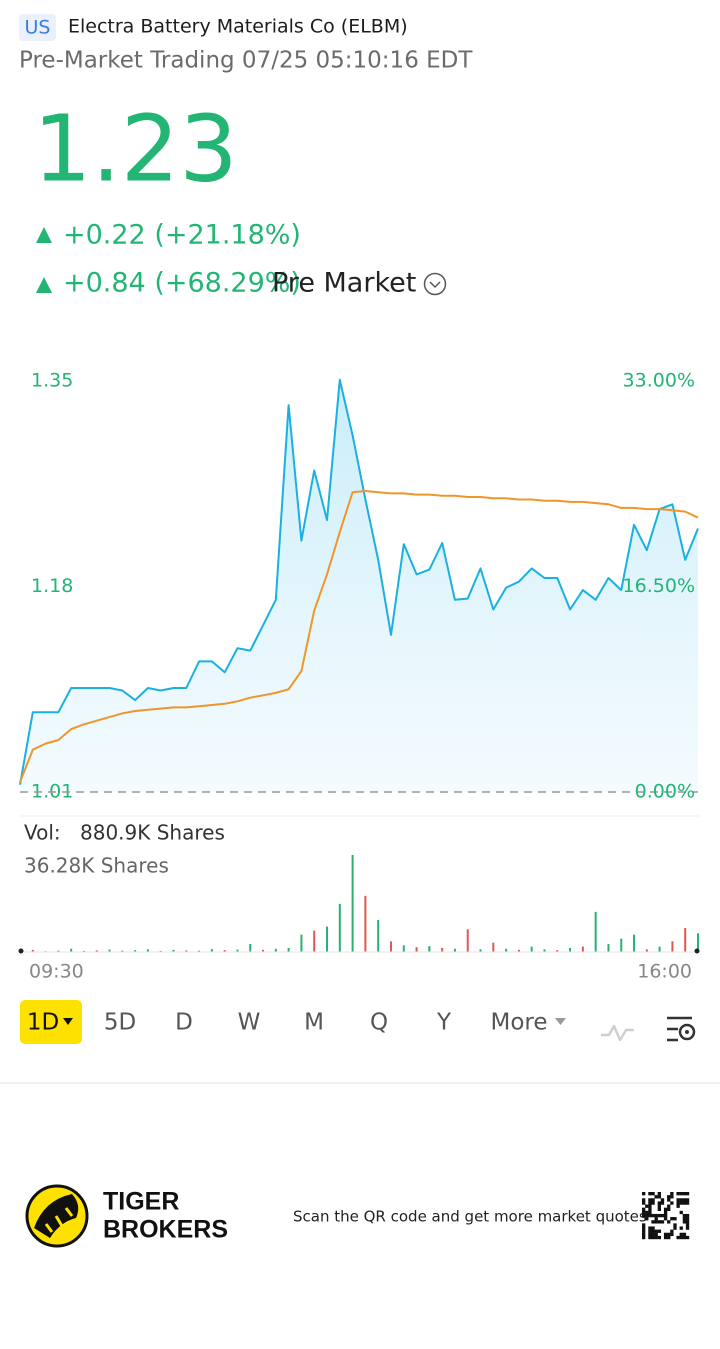 This screenshot has height=1349, width=720. Describe the element at coordinates (344, 283) in the screenshot. I see `pre-label: Pre Market` at that location.